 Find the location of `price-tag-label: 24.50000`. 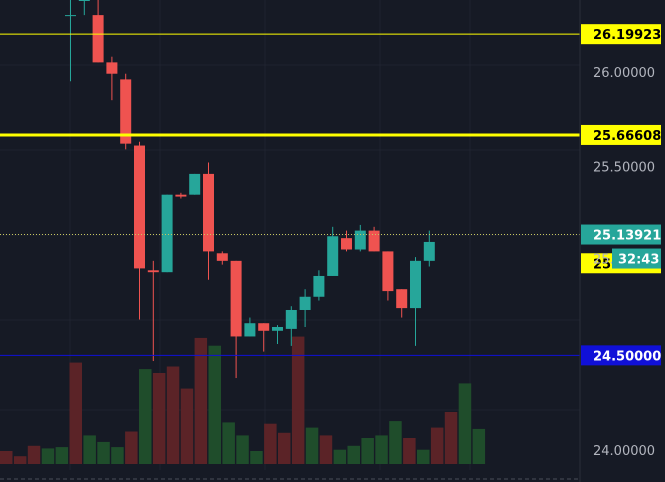

price-tag-label: 24.50000 is located at coordinates (627, 356).